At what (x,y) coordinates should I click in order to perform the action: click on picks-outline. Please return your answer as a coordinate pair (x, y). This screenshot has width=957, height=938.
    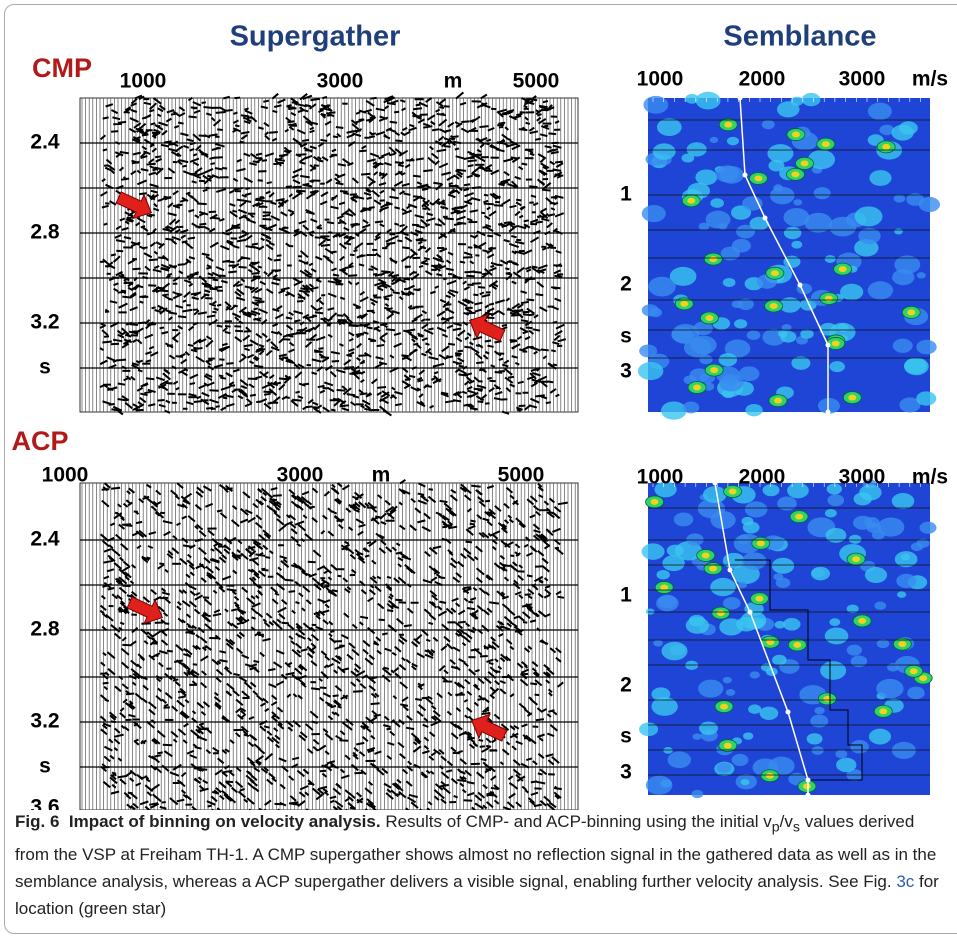
    Looking at the image, I should click on (799, 670).